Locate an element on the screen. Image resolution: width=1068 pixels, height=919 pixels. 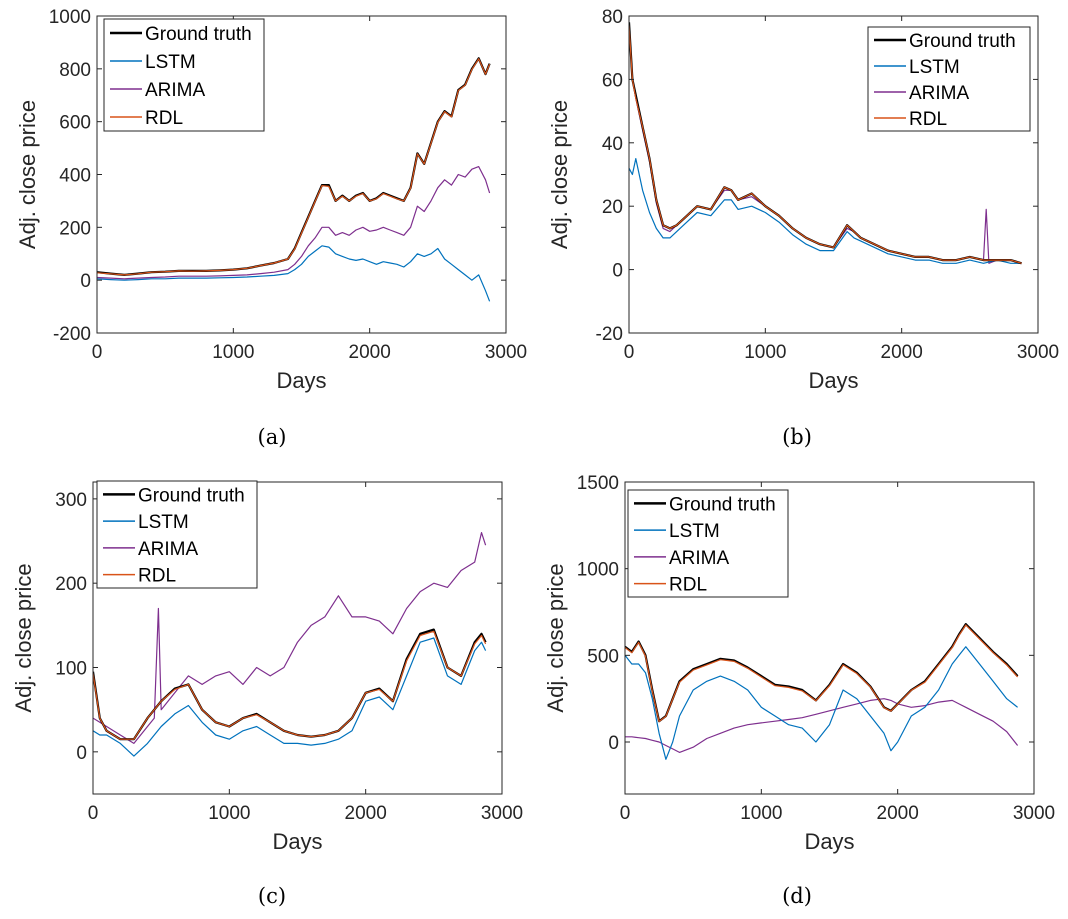
panel-caption: (d) is located at coordinates (797, 896).